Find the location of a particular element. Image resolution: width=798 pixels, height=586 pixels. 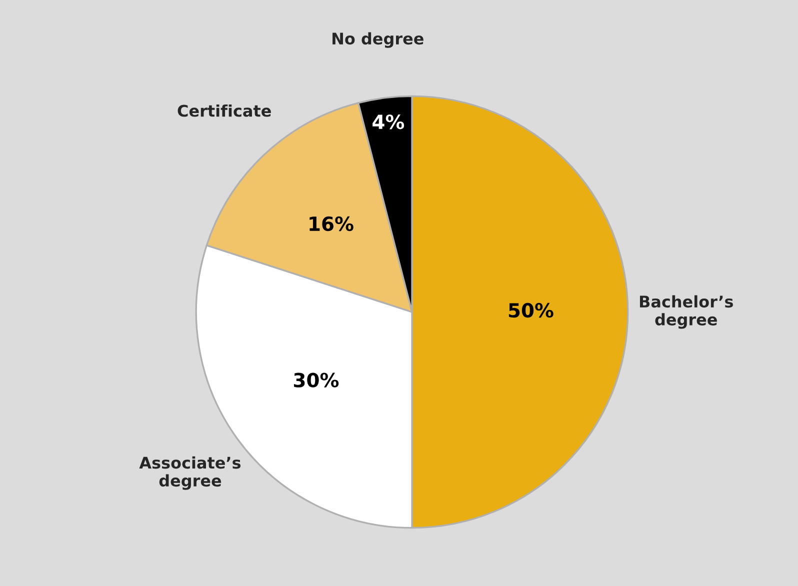

slice-label: Certificate is located at coordinates (224, 110).